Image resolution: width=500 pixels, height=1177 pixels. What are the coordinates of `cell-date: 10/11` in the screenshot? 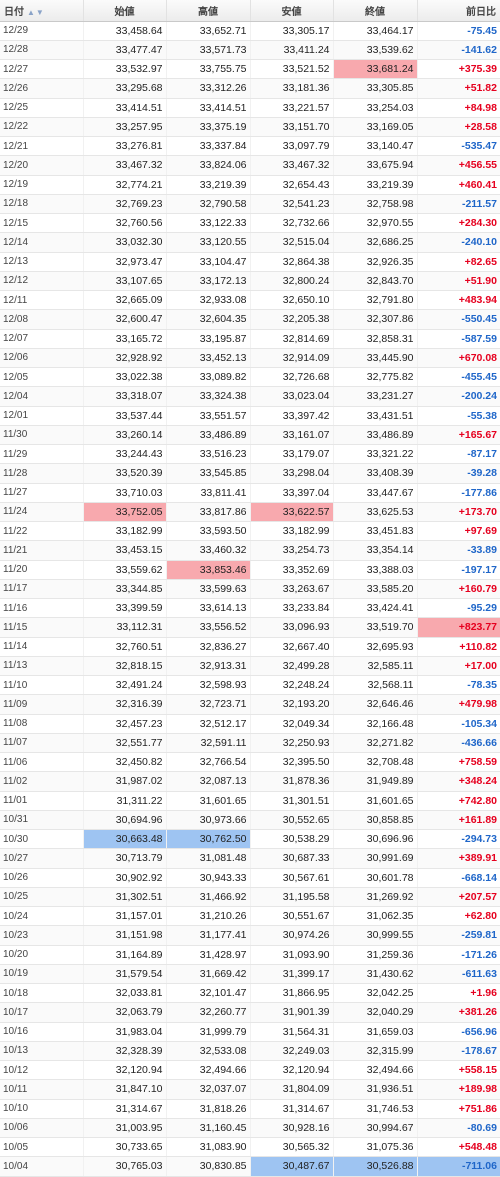 It's located at (42, 1089).